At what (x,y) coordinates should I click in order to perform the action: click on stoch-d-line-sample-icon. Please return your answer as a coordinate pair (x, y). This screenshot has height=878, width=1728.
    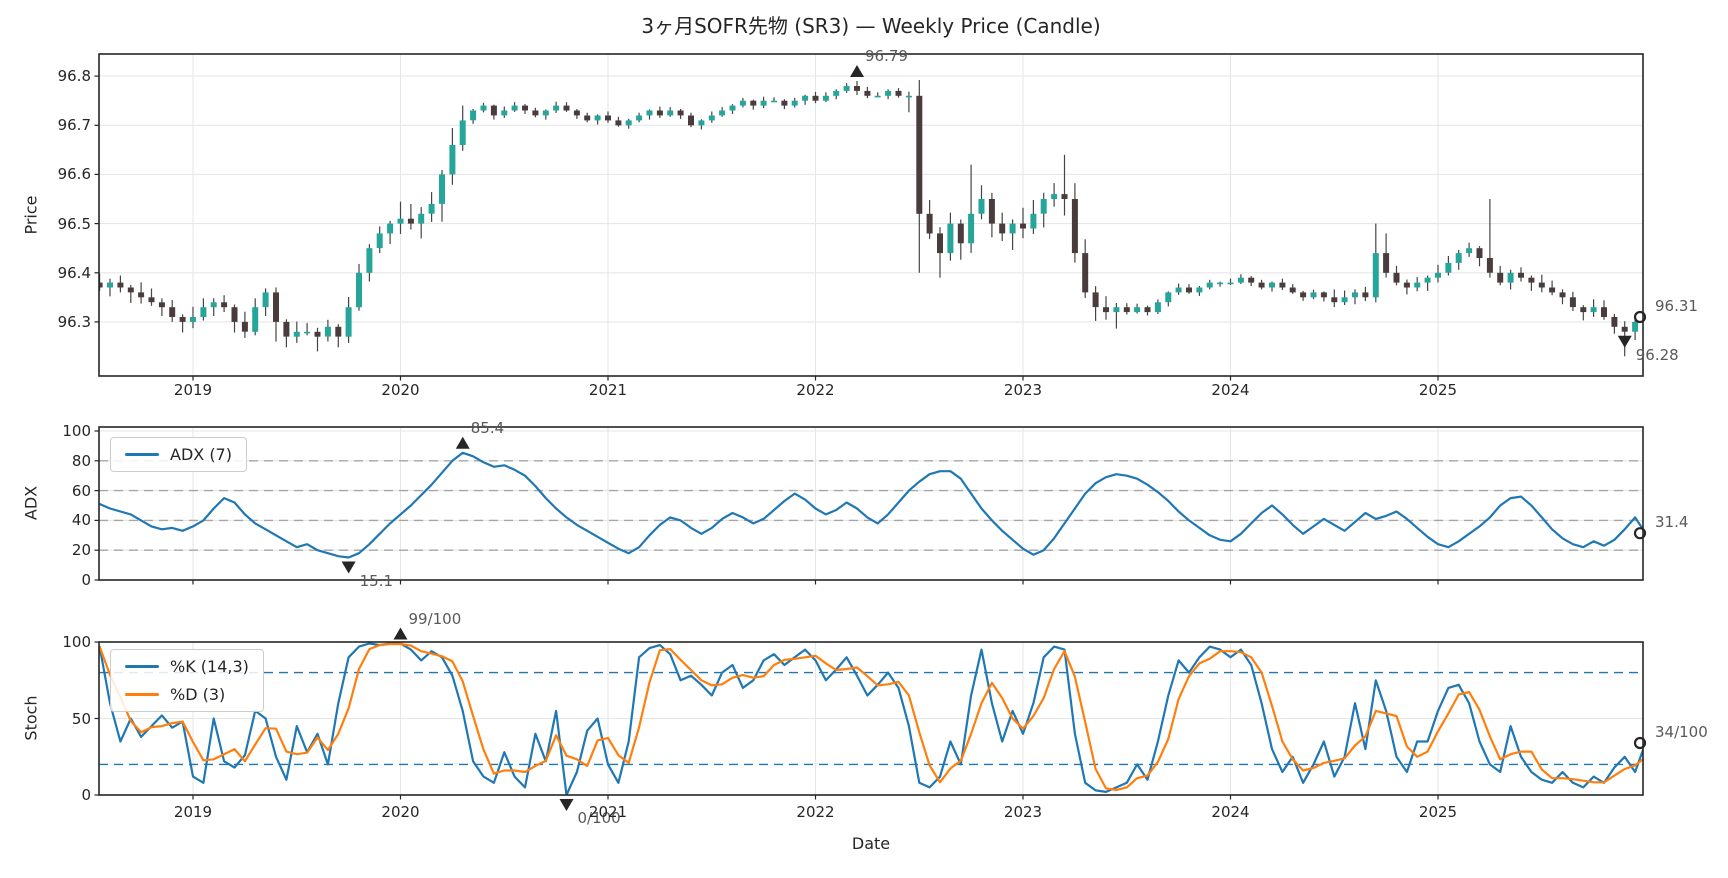
    Looking at the image, I should click on (142, 694).